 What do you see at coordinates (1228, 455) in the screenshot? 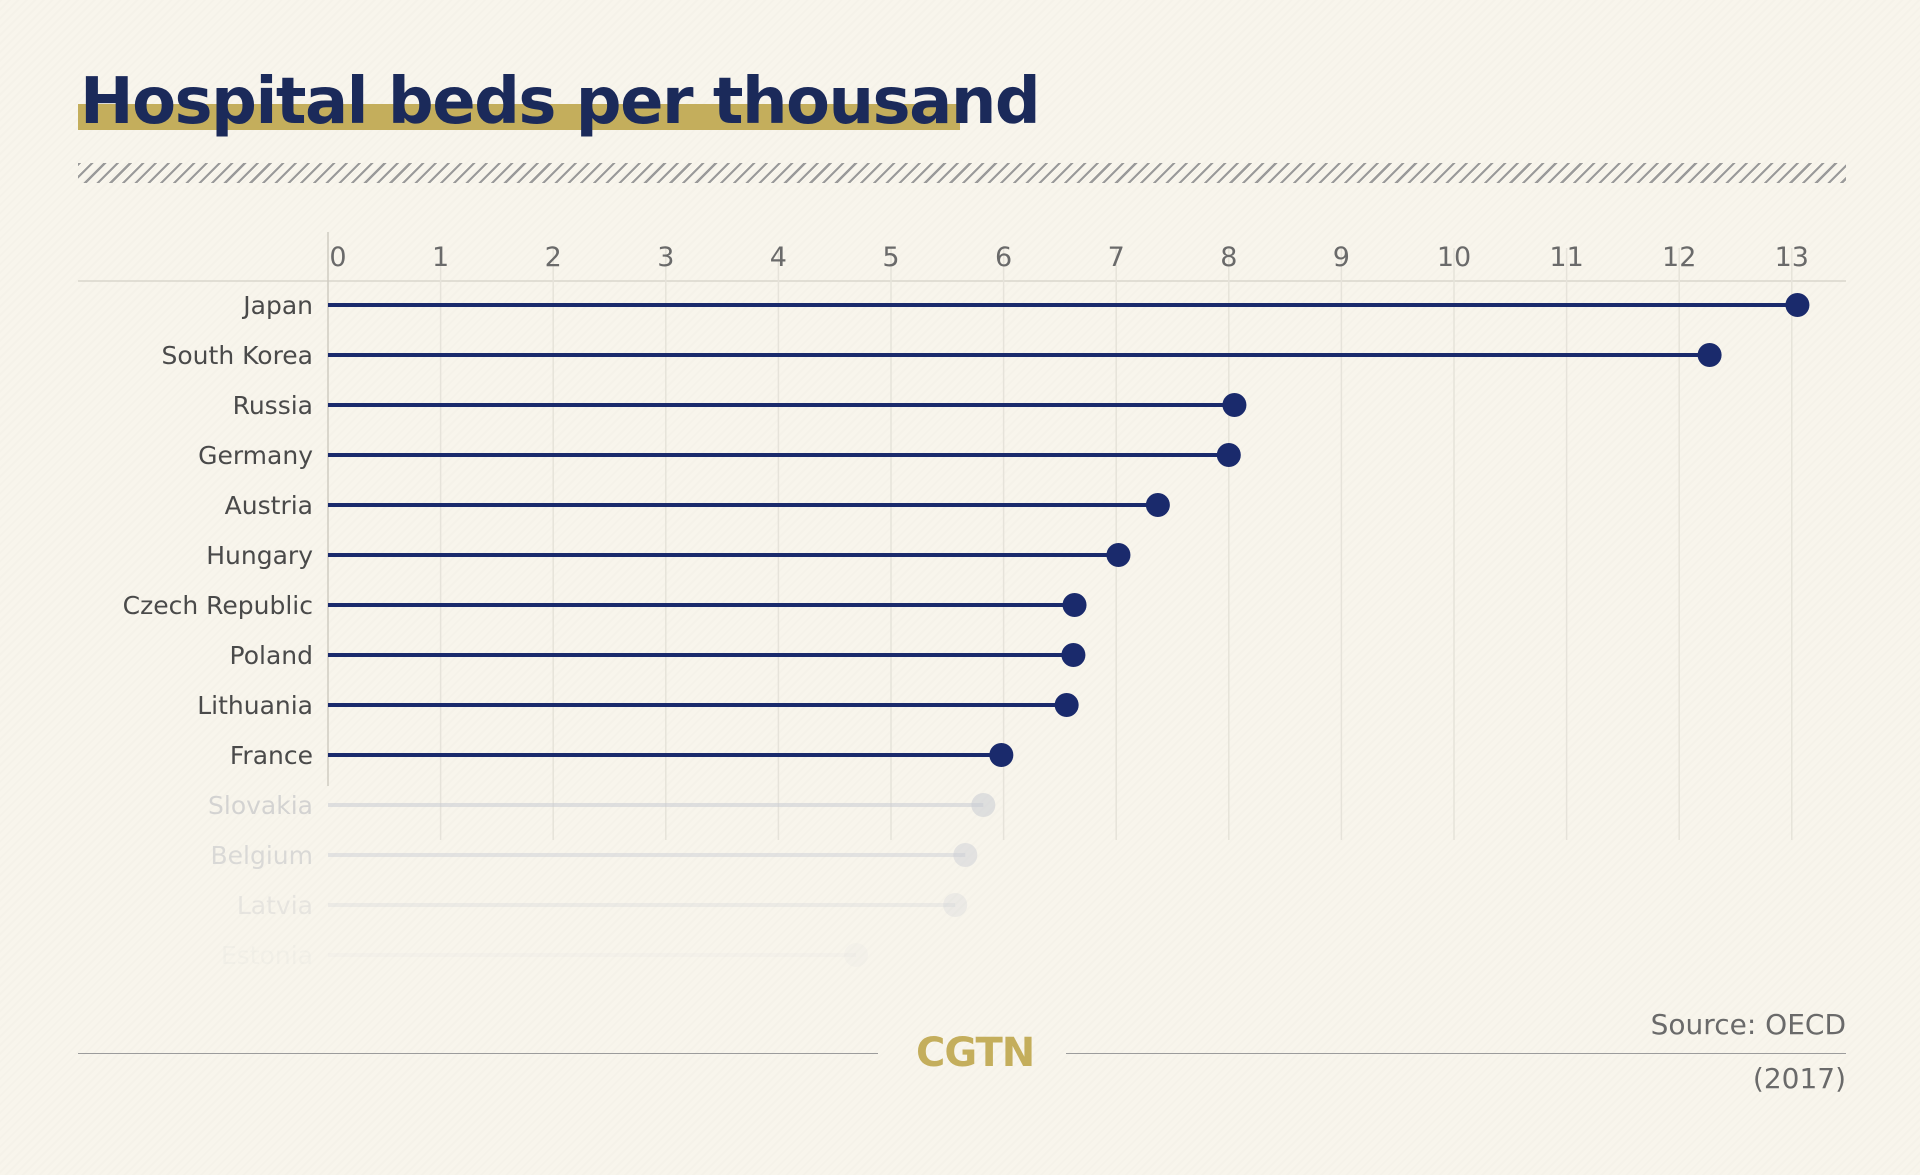
I see `dot-germany` at bounding box center [1228, 455].